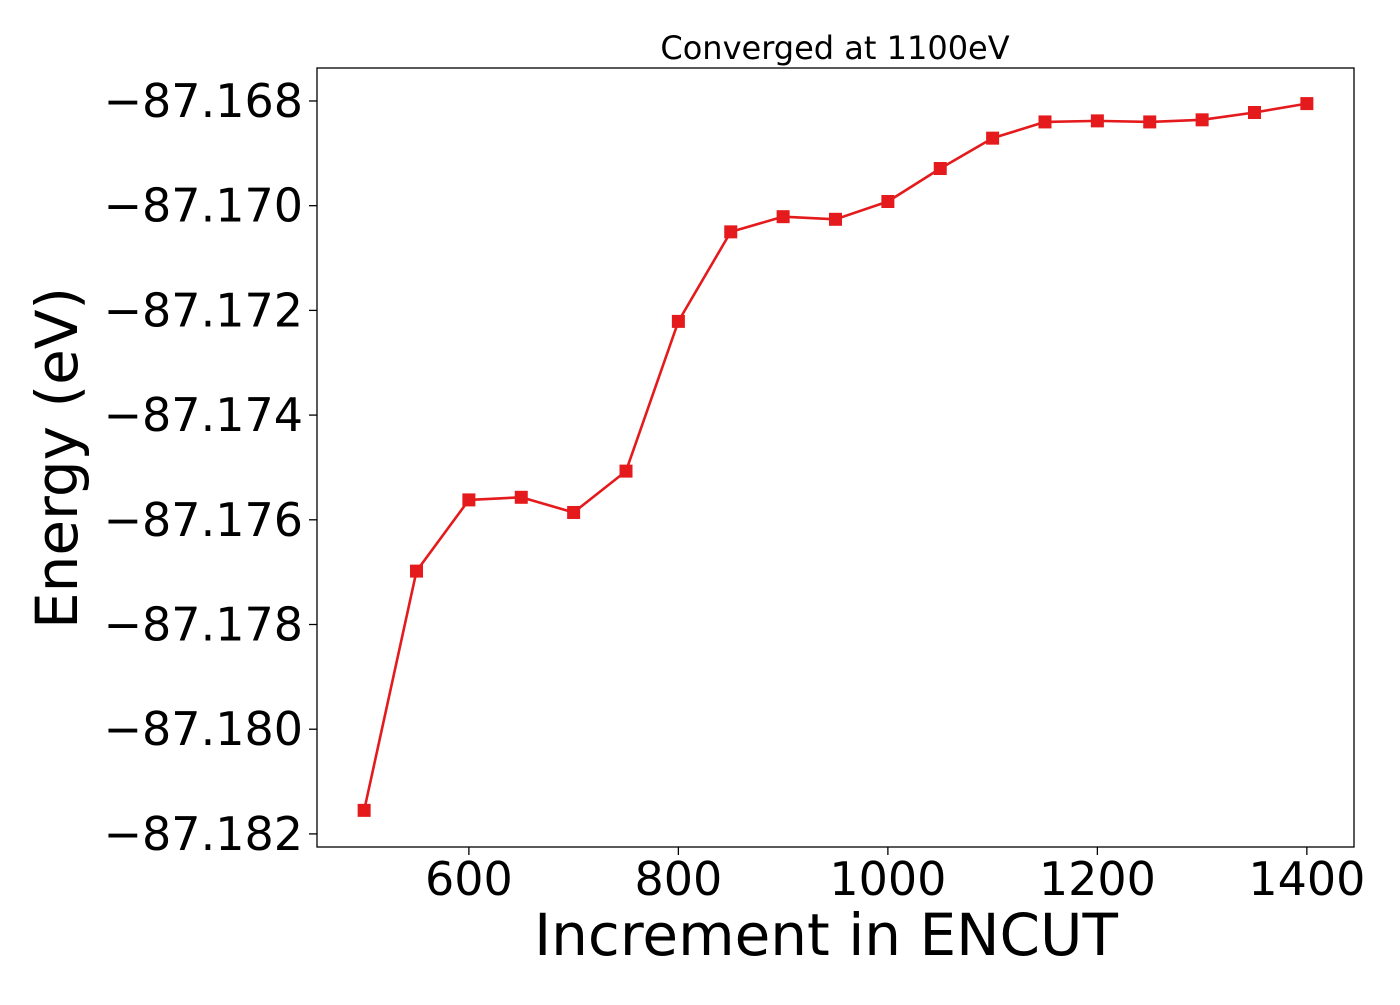 This screenshot has width=1400, height=1005. What do you see at coordinates (204, 520) in the screenshot?
I see `y-tick-label: −87.176` at bounding box center [204, 520].